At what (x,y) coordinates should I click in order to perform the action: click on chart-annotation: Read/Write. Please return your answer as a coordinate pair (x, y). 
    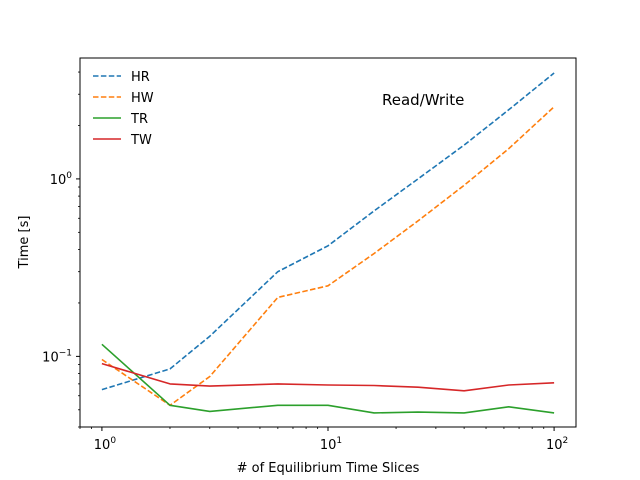
    Looking at the image, I should click on (423, 100).